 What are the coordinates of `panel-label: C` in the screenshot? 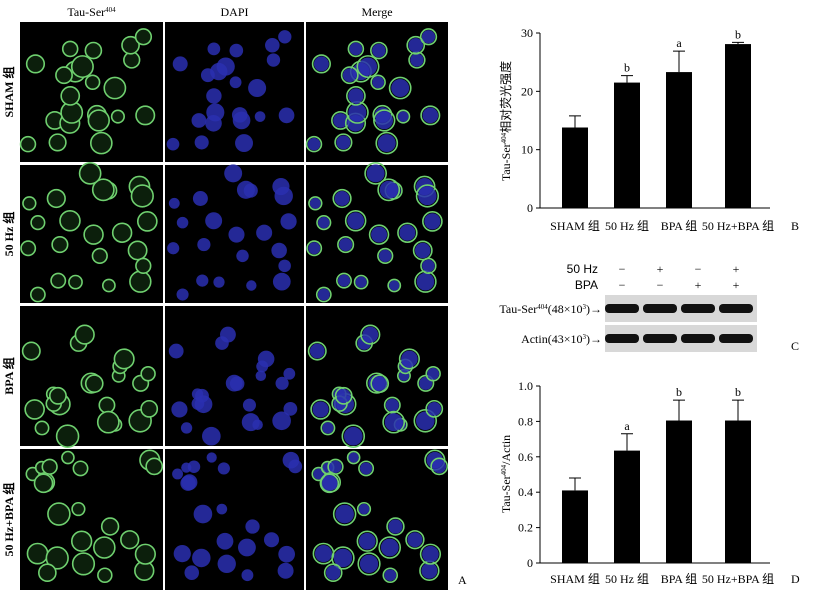 It's located at (795, 346).